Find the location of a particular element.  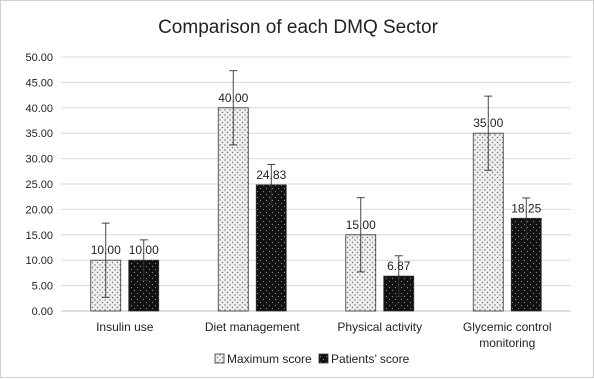

legend: Maximum score Patients’ score is located at coordinates (312, 359).